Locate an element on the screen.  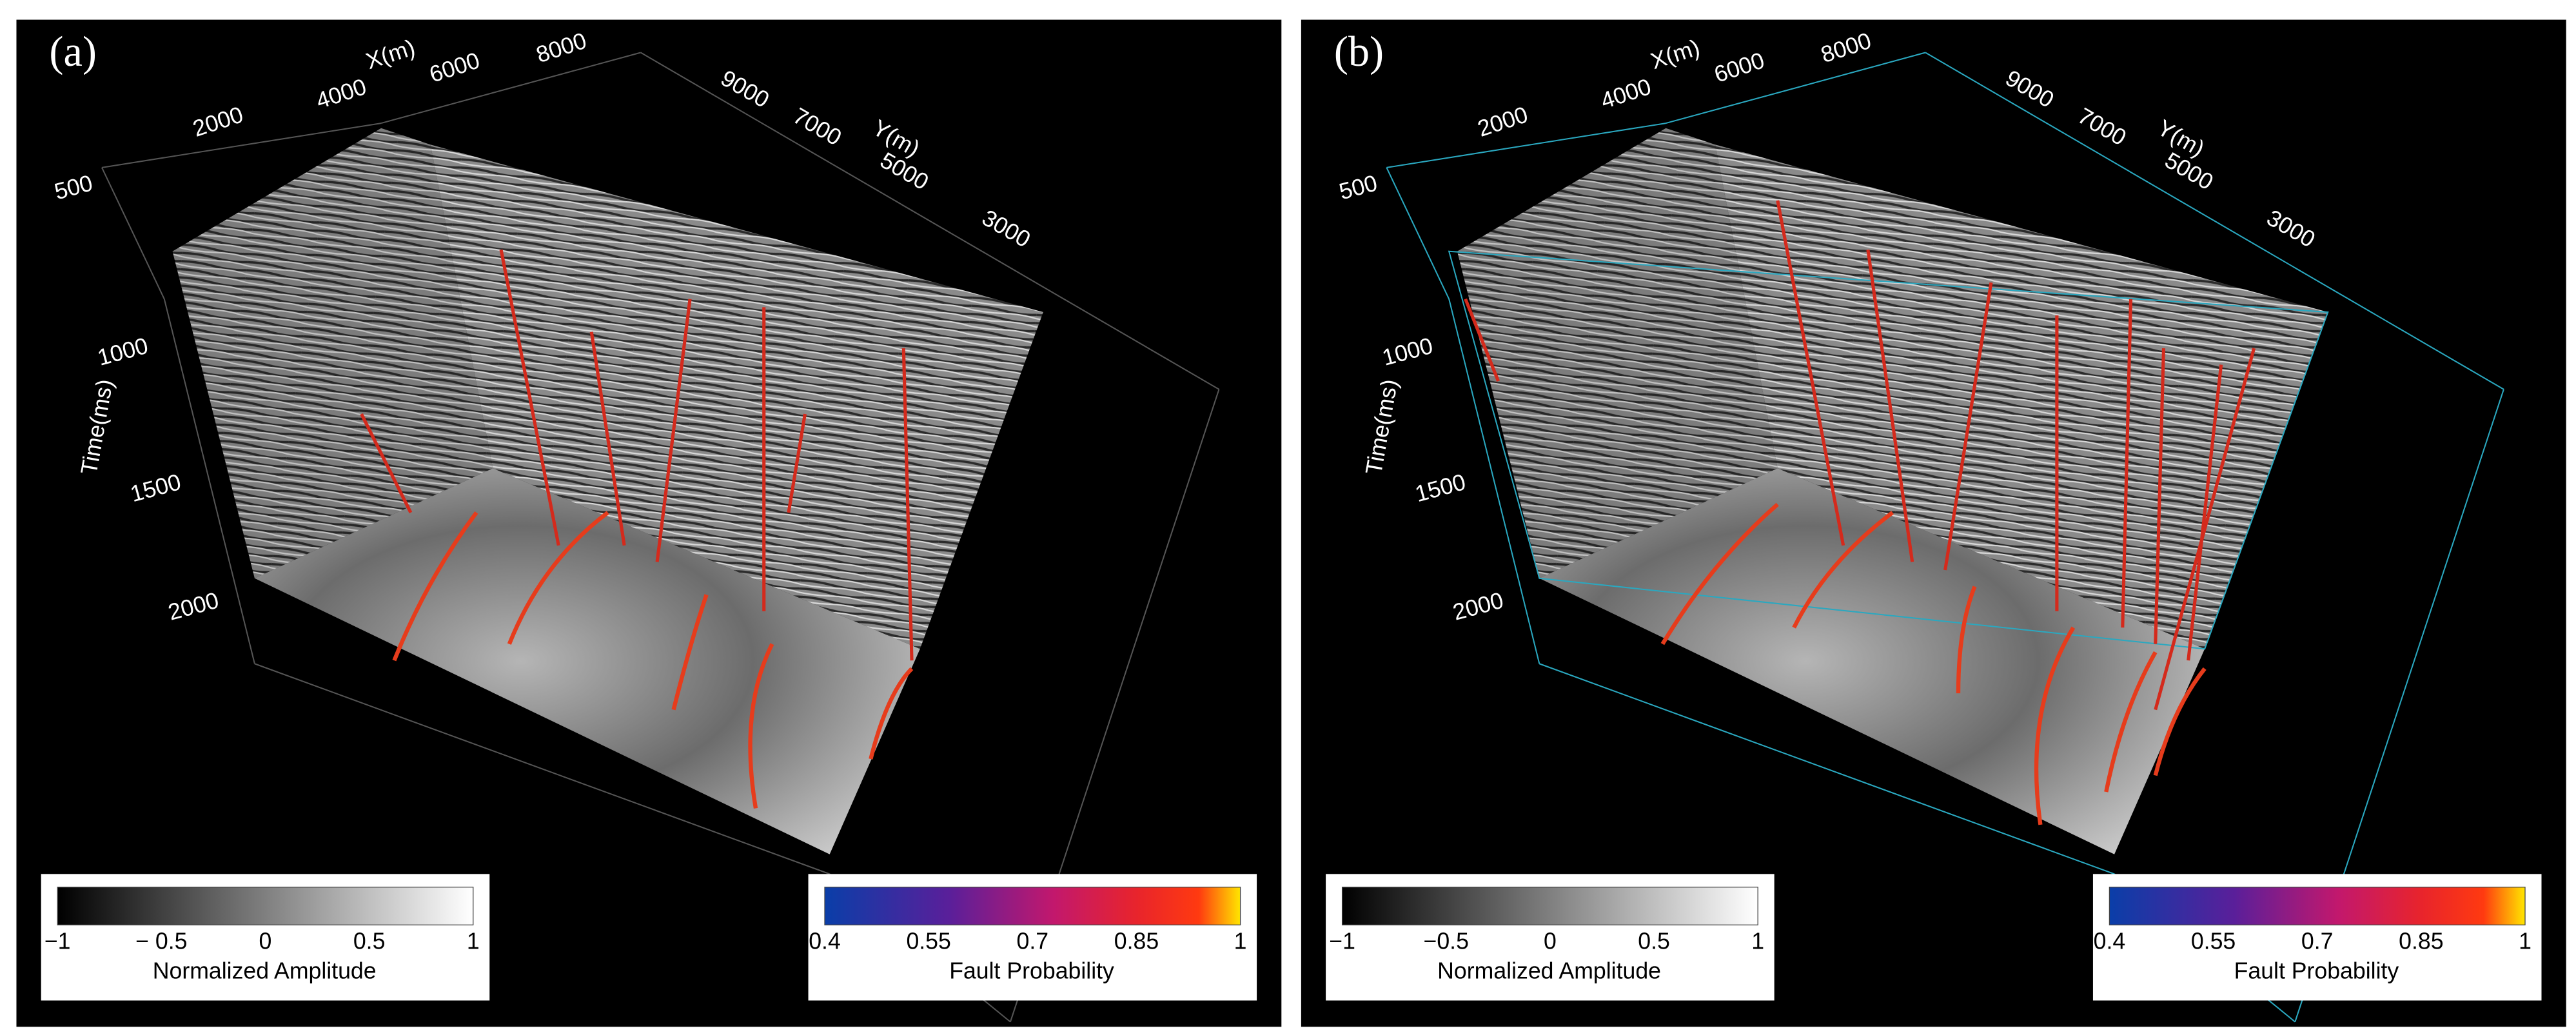
colorbar-tick-label: − 0.5 is located at coordinates (161, 941).